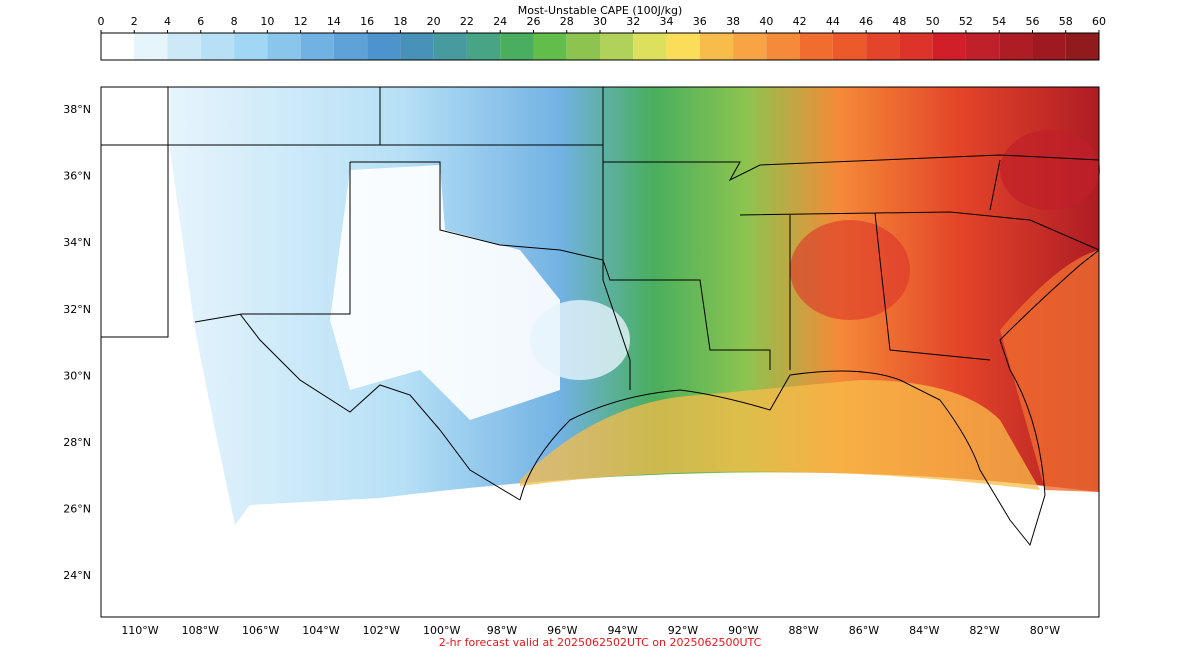  I want to click on colorbar-tick-label: 36, so click(700, 21).